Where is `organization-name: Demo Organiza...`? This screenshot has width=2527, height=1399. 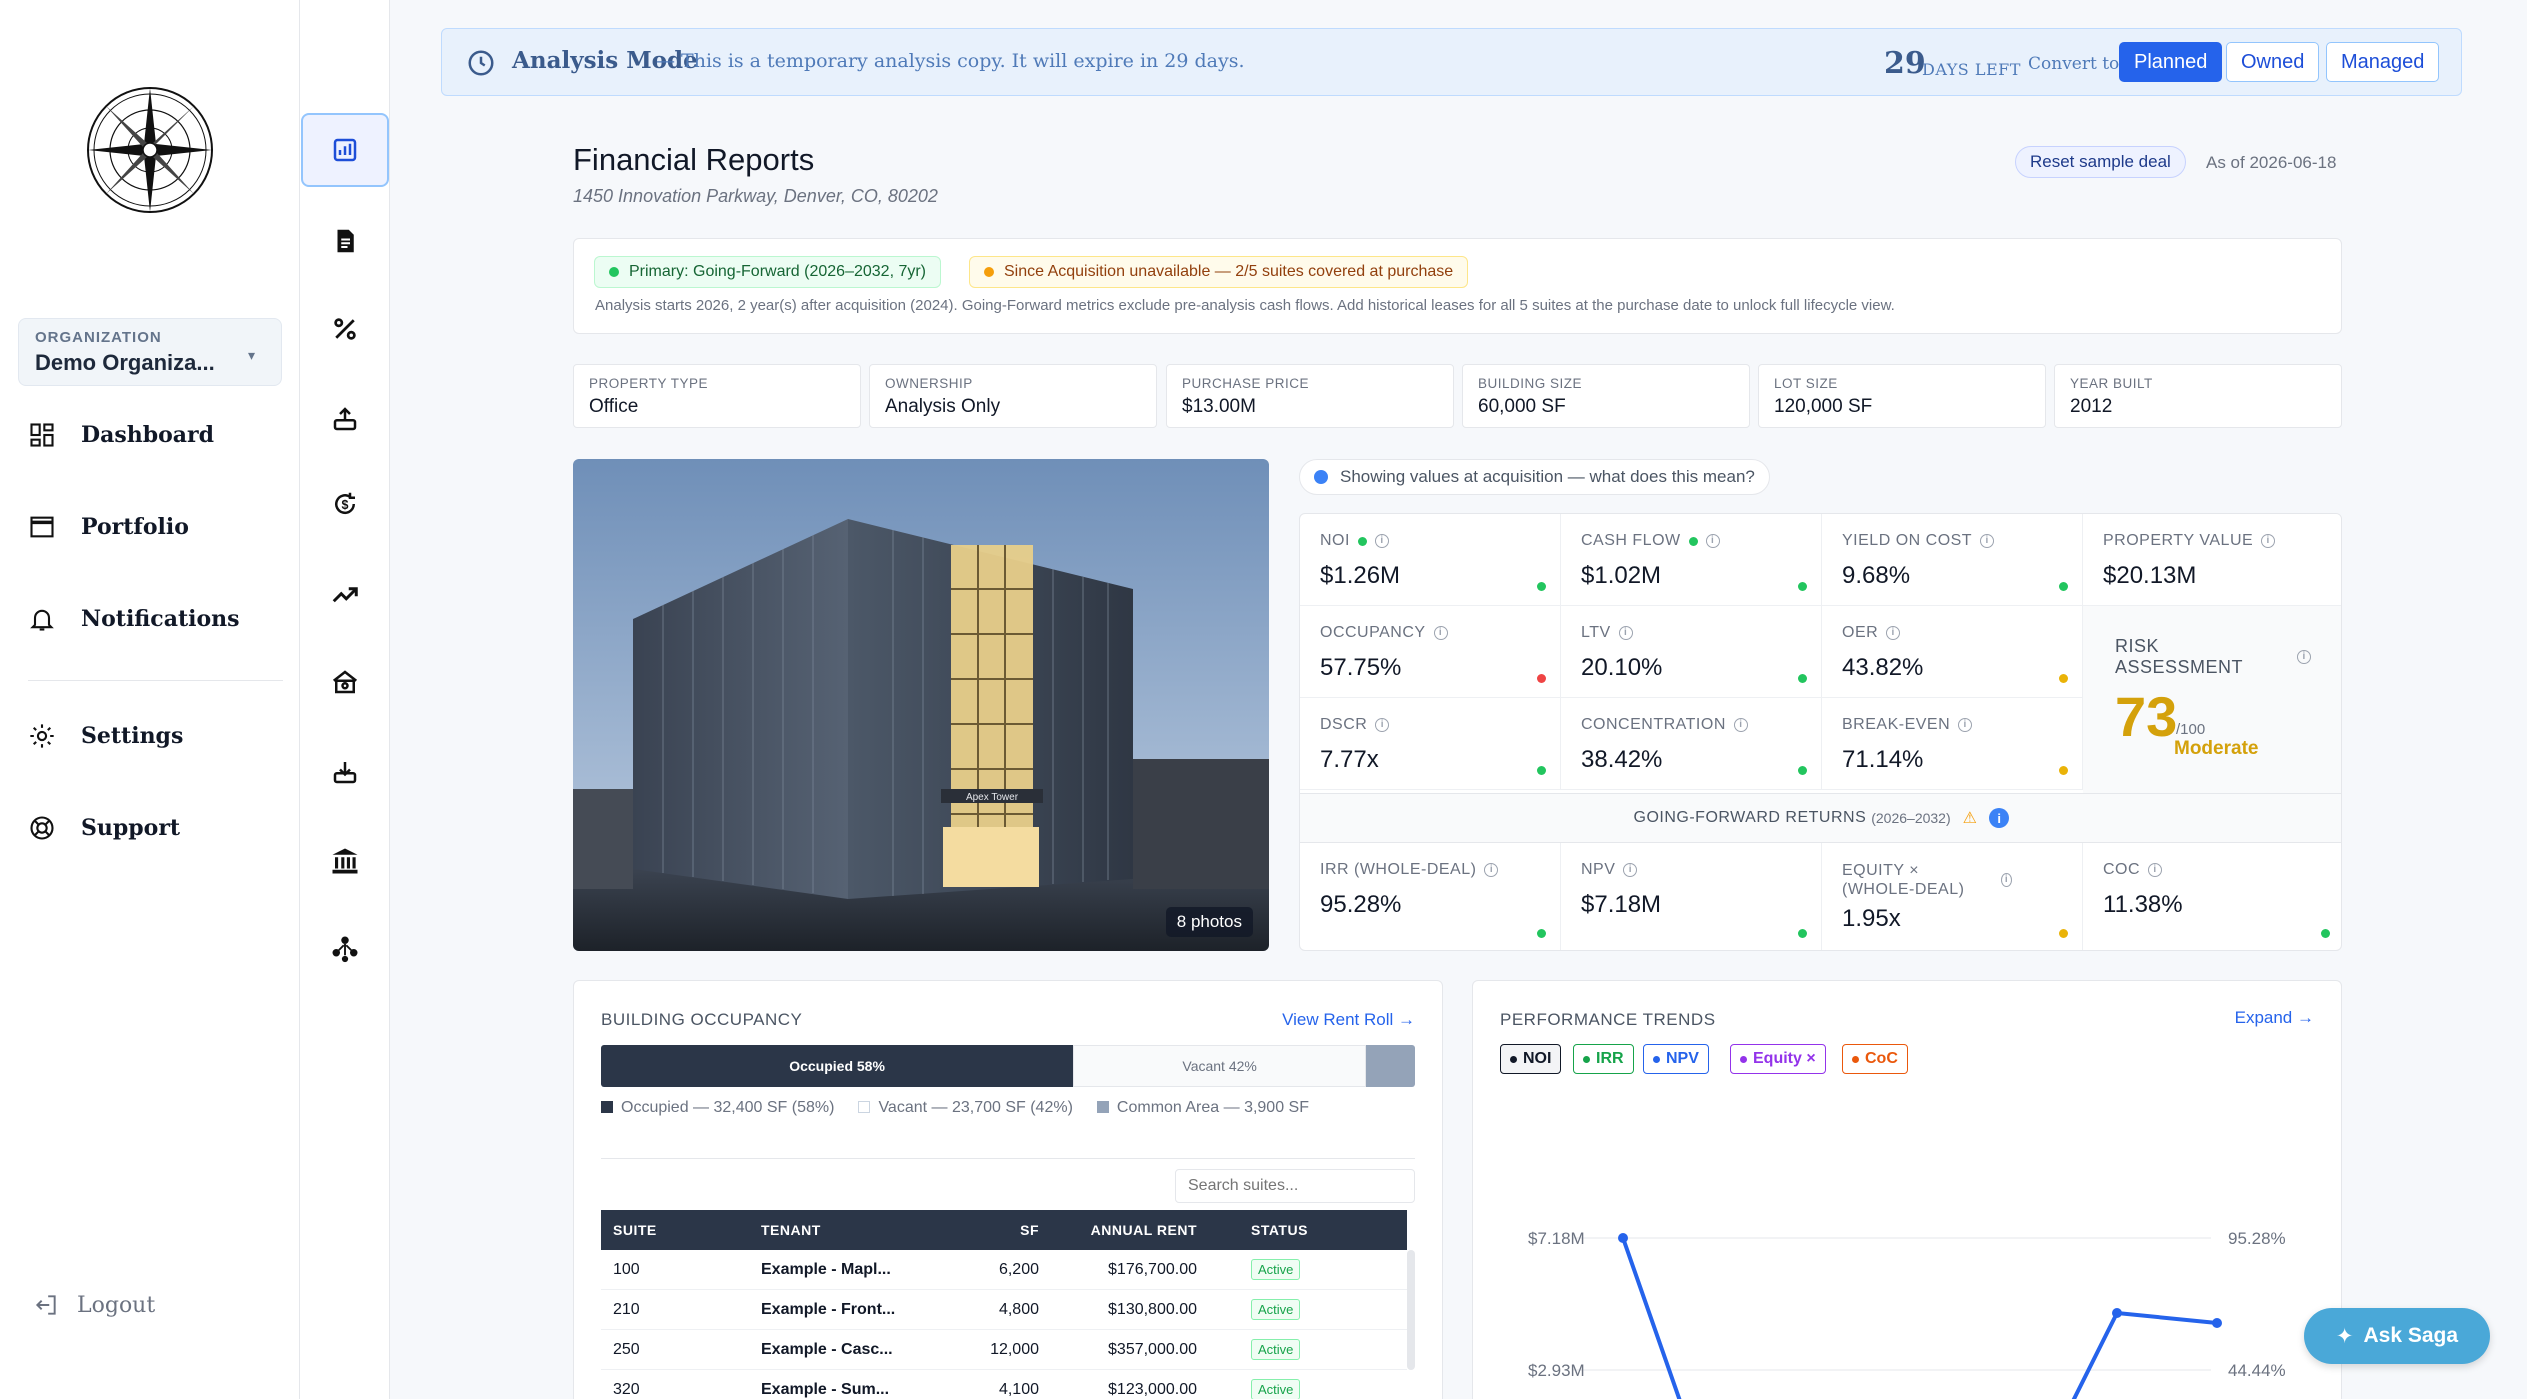
organization-name: Demo Organiza... is located at coordinates (125, 362).